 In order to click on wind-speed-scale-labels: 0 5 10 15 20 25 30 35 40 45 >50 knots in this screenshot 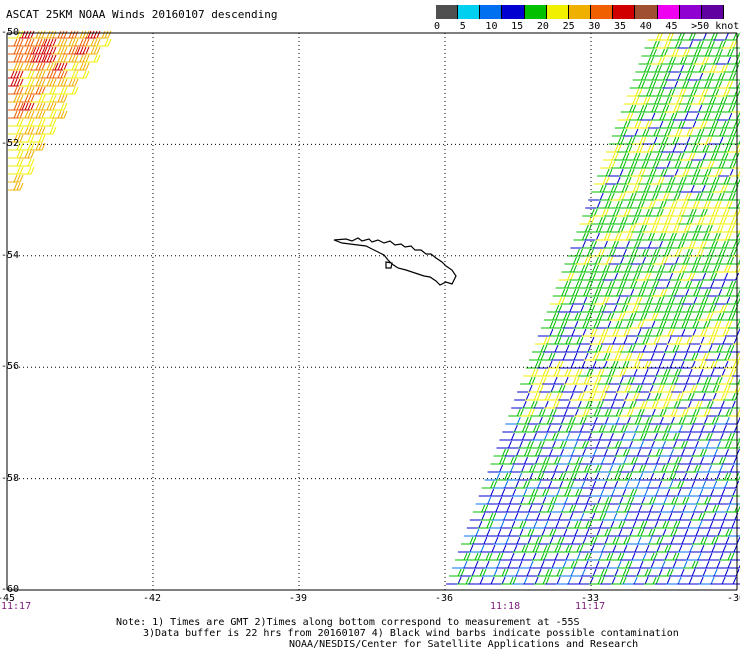, I will do `click(587, 27)`.